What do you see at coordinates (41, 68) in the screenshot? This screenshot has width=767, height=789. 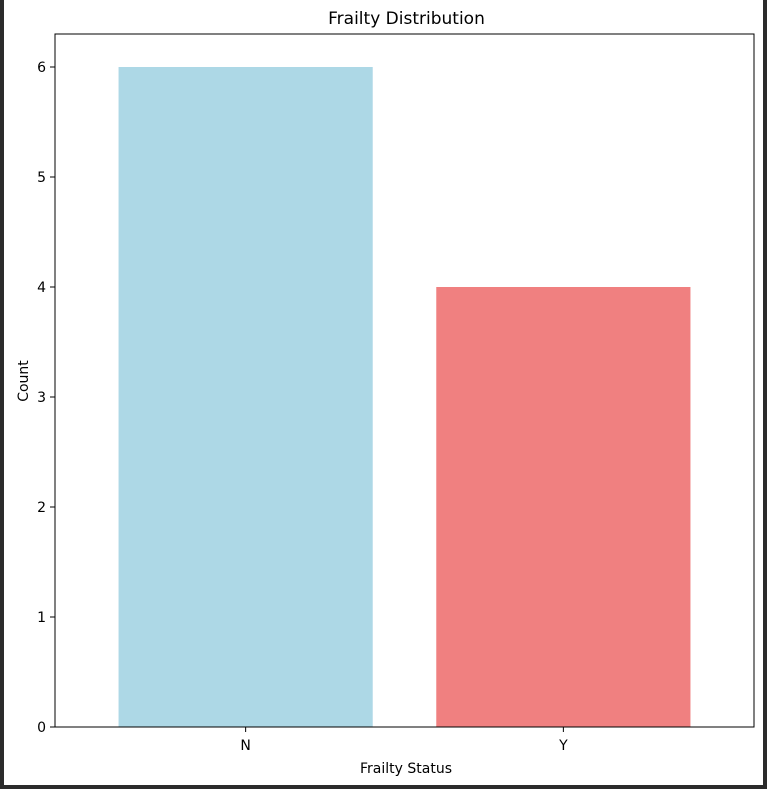 I see `y-tick-label: 6` at bounding box center [41, 68].